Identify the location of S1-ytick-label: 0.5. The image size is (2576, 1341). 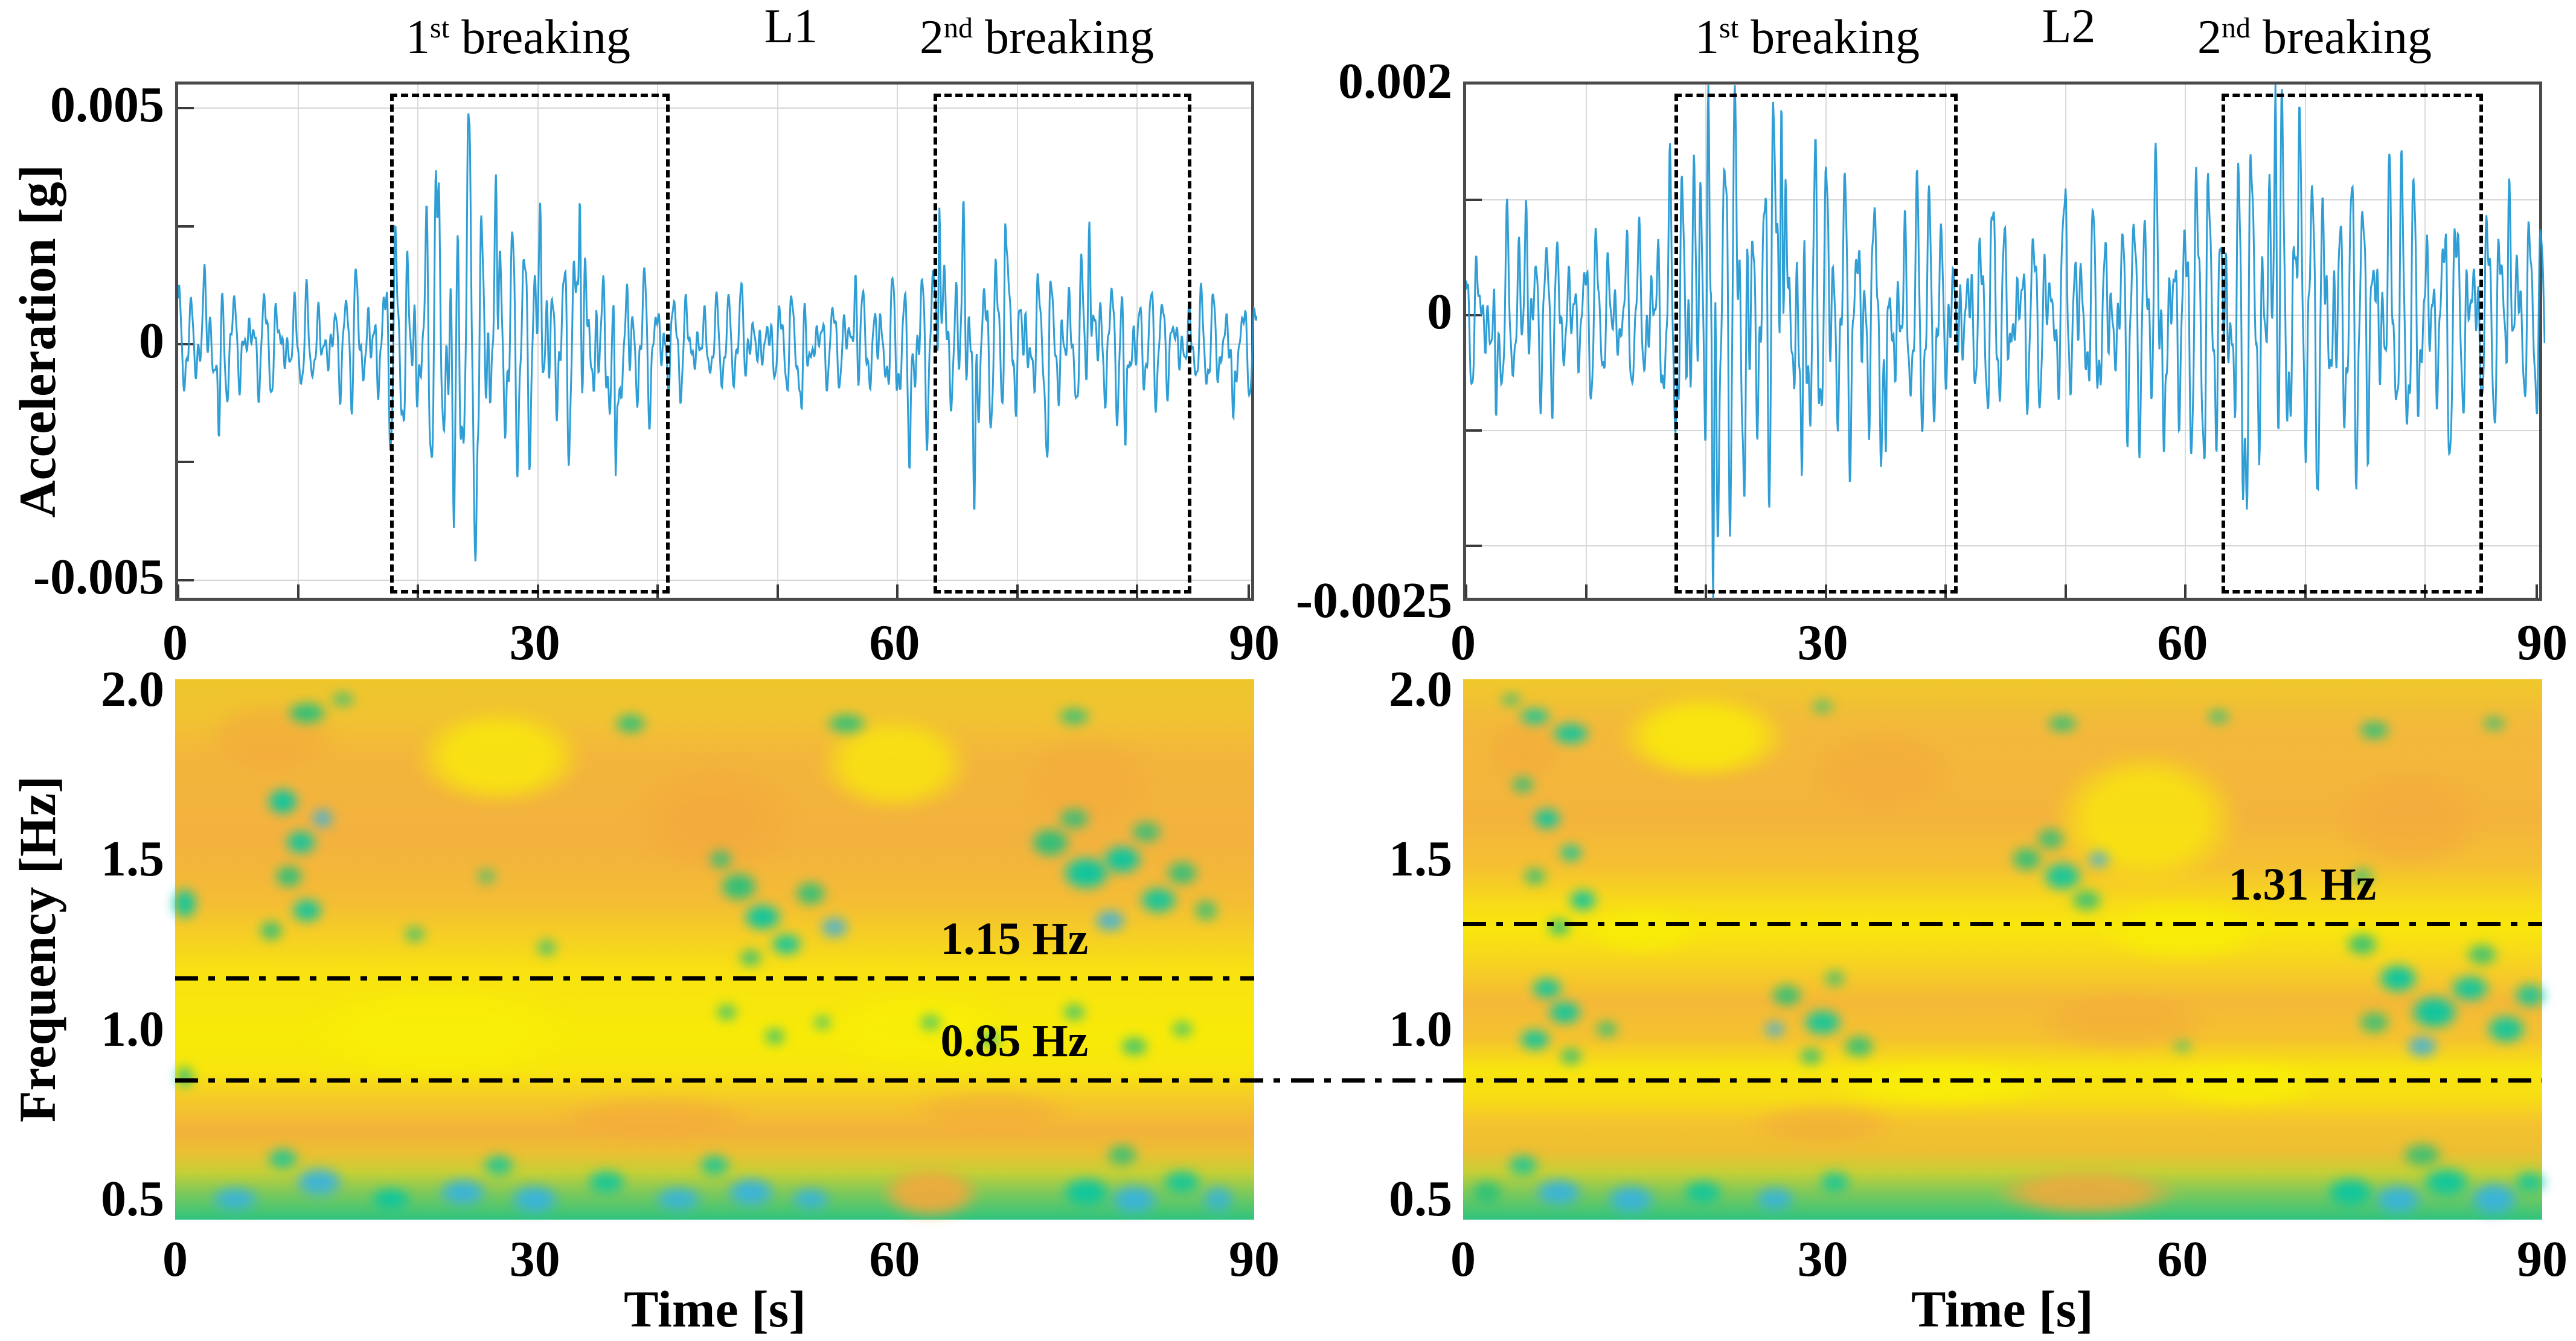
(132, 1199).